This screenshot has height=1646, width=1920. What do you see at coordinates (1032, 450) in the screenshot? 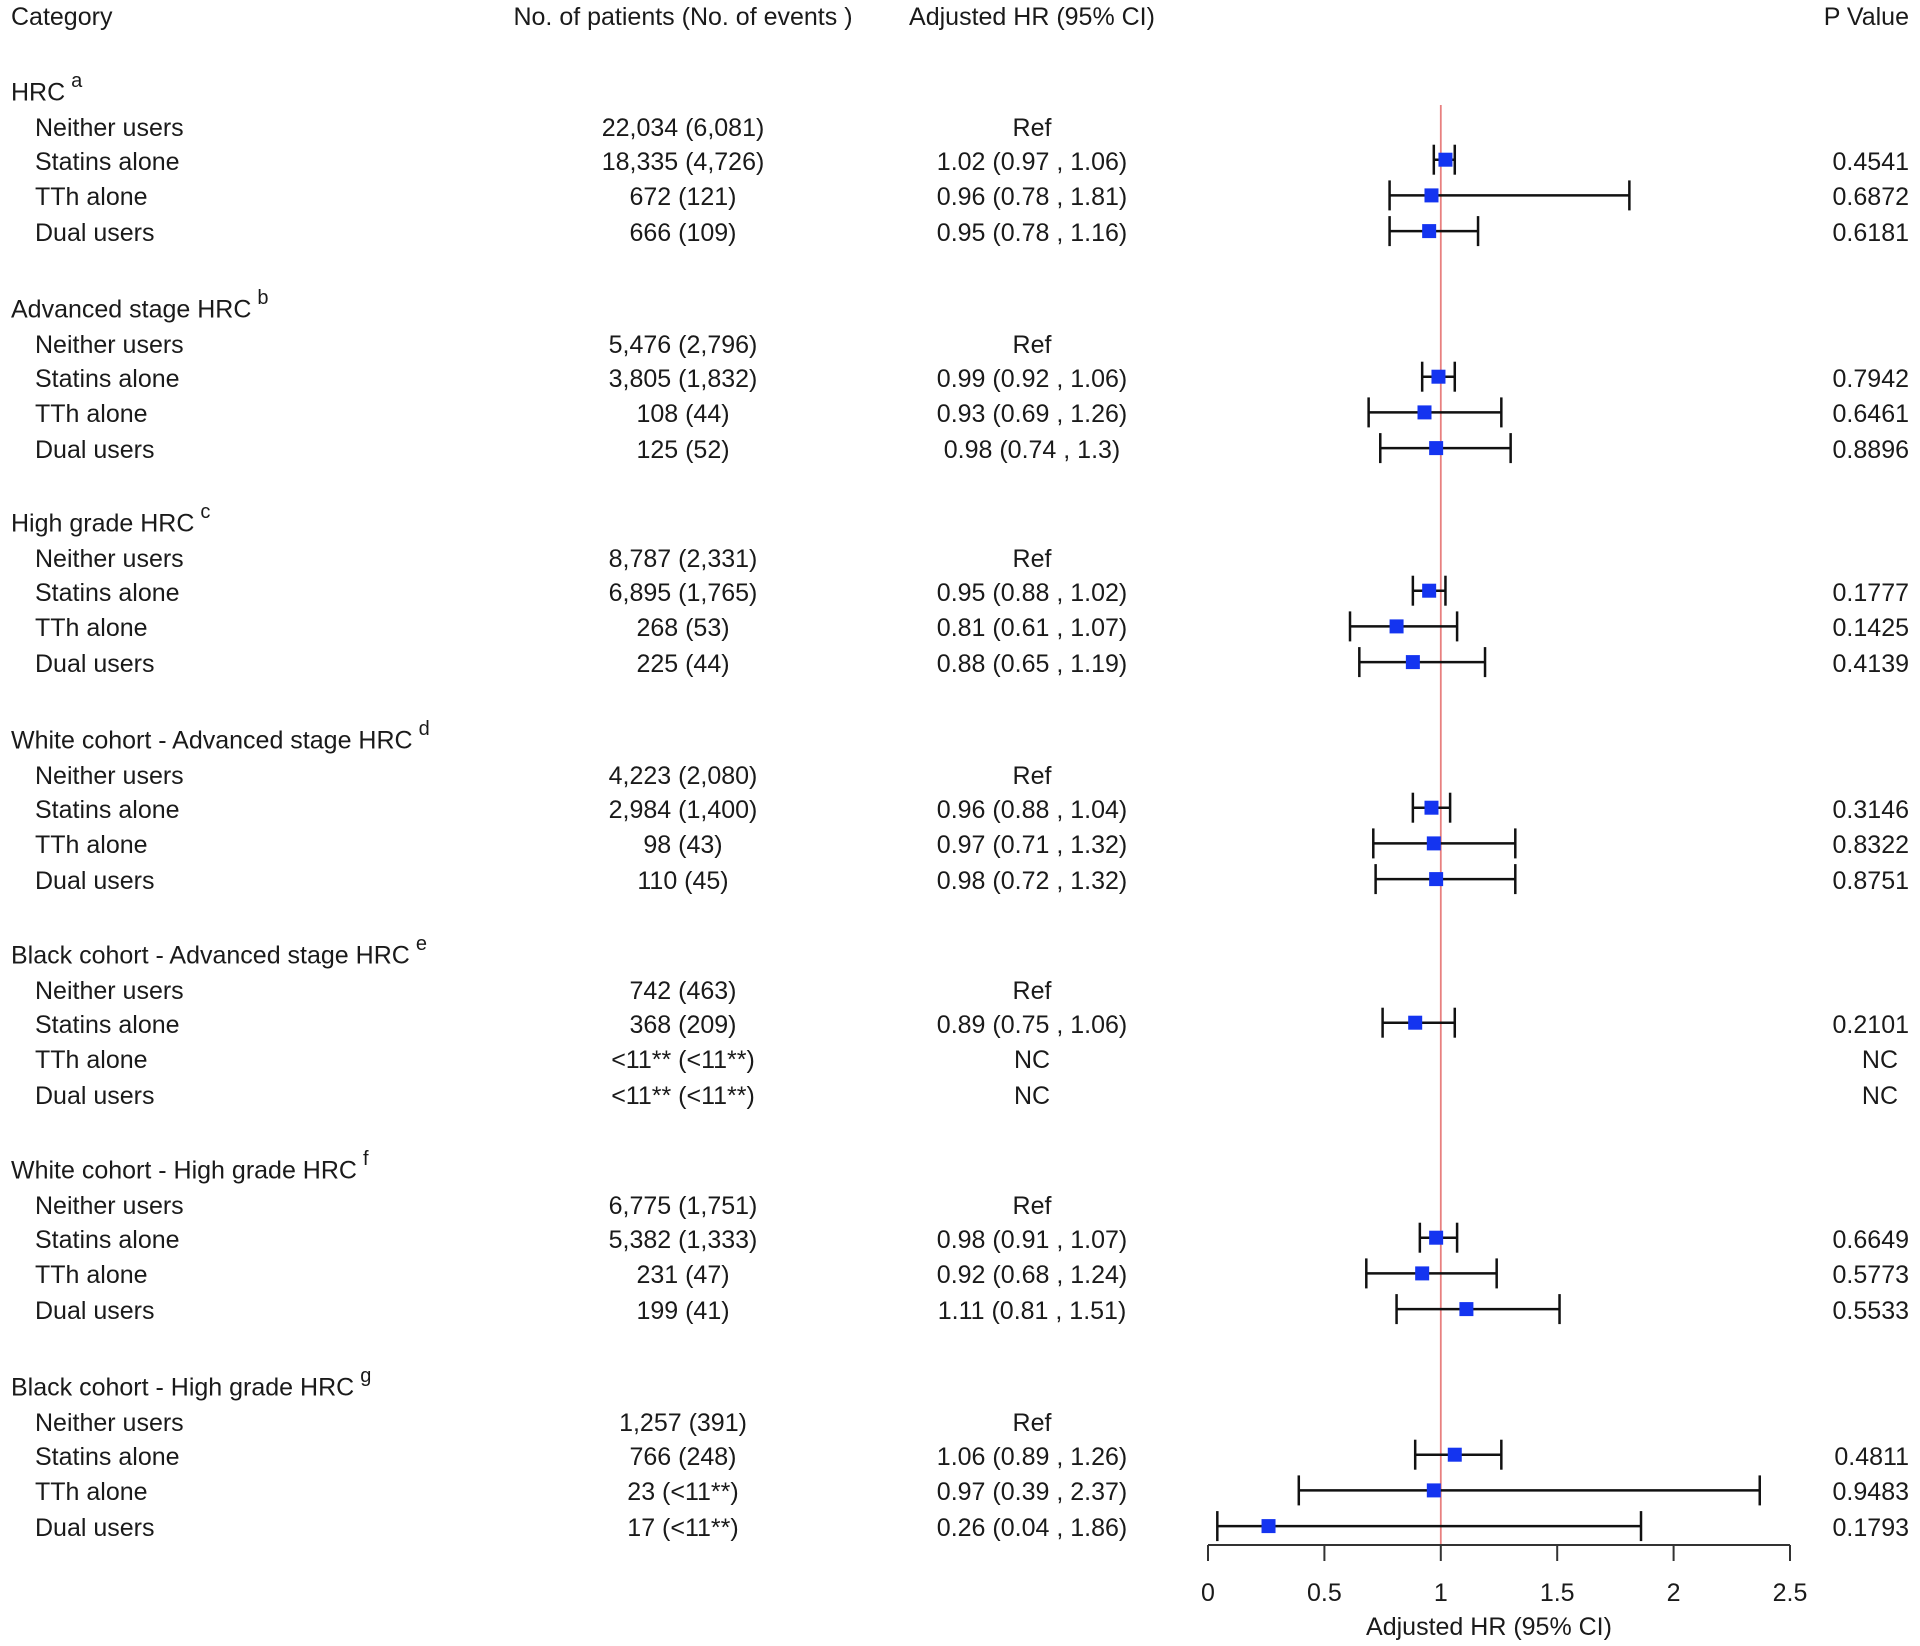
I see `hr-ci-text: 0.98 (0.74 , 1.3)` at bounding box center [1032, 450].